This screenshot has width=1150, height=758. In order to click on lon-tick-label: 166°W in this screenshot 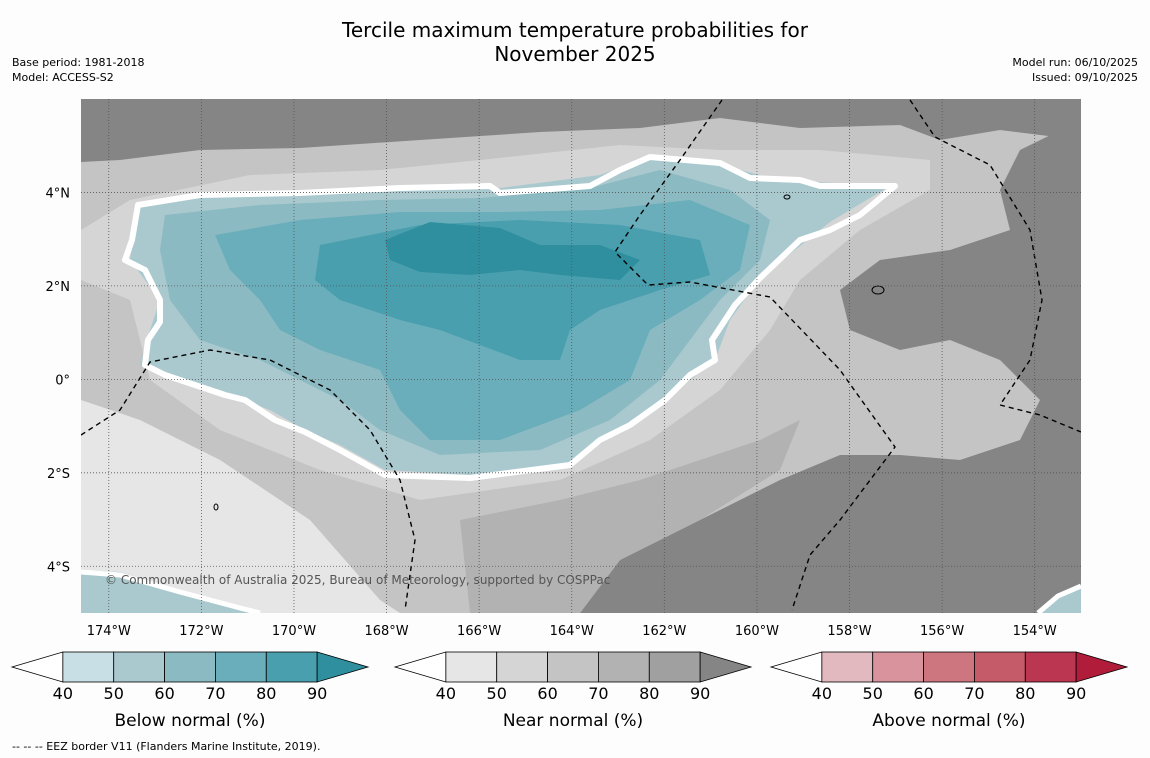, I will do `click(479, 631)`.